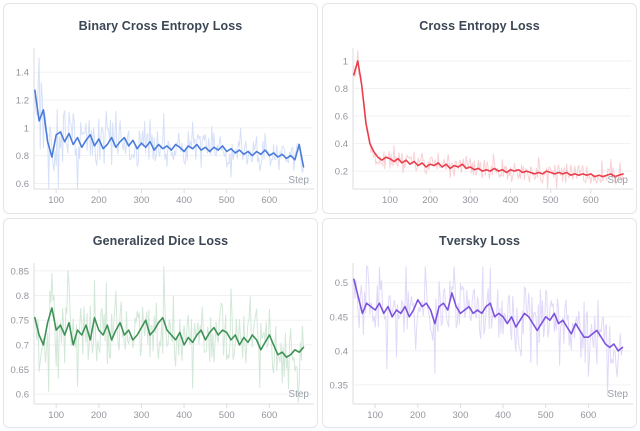  I want to click on chart-title: Generalized Dice Loss, so click(160, 240).